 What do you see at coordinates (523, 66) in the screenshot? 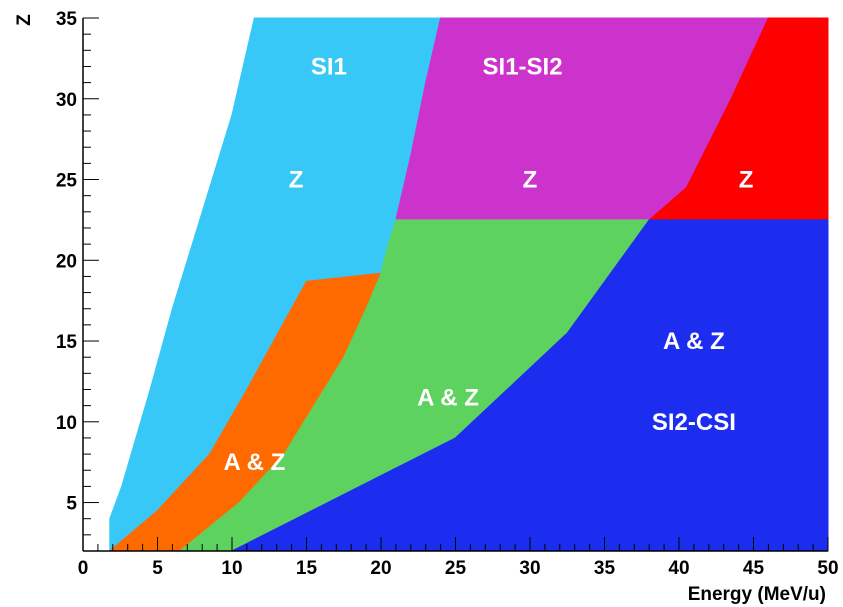
I see `region-label: SI1-SI2` at bounding box center [523, 66].